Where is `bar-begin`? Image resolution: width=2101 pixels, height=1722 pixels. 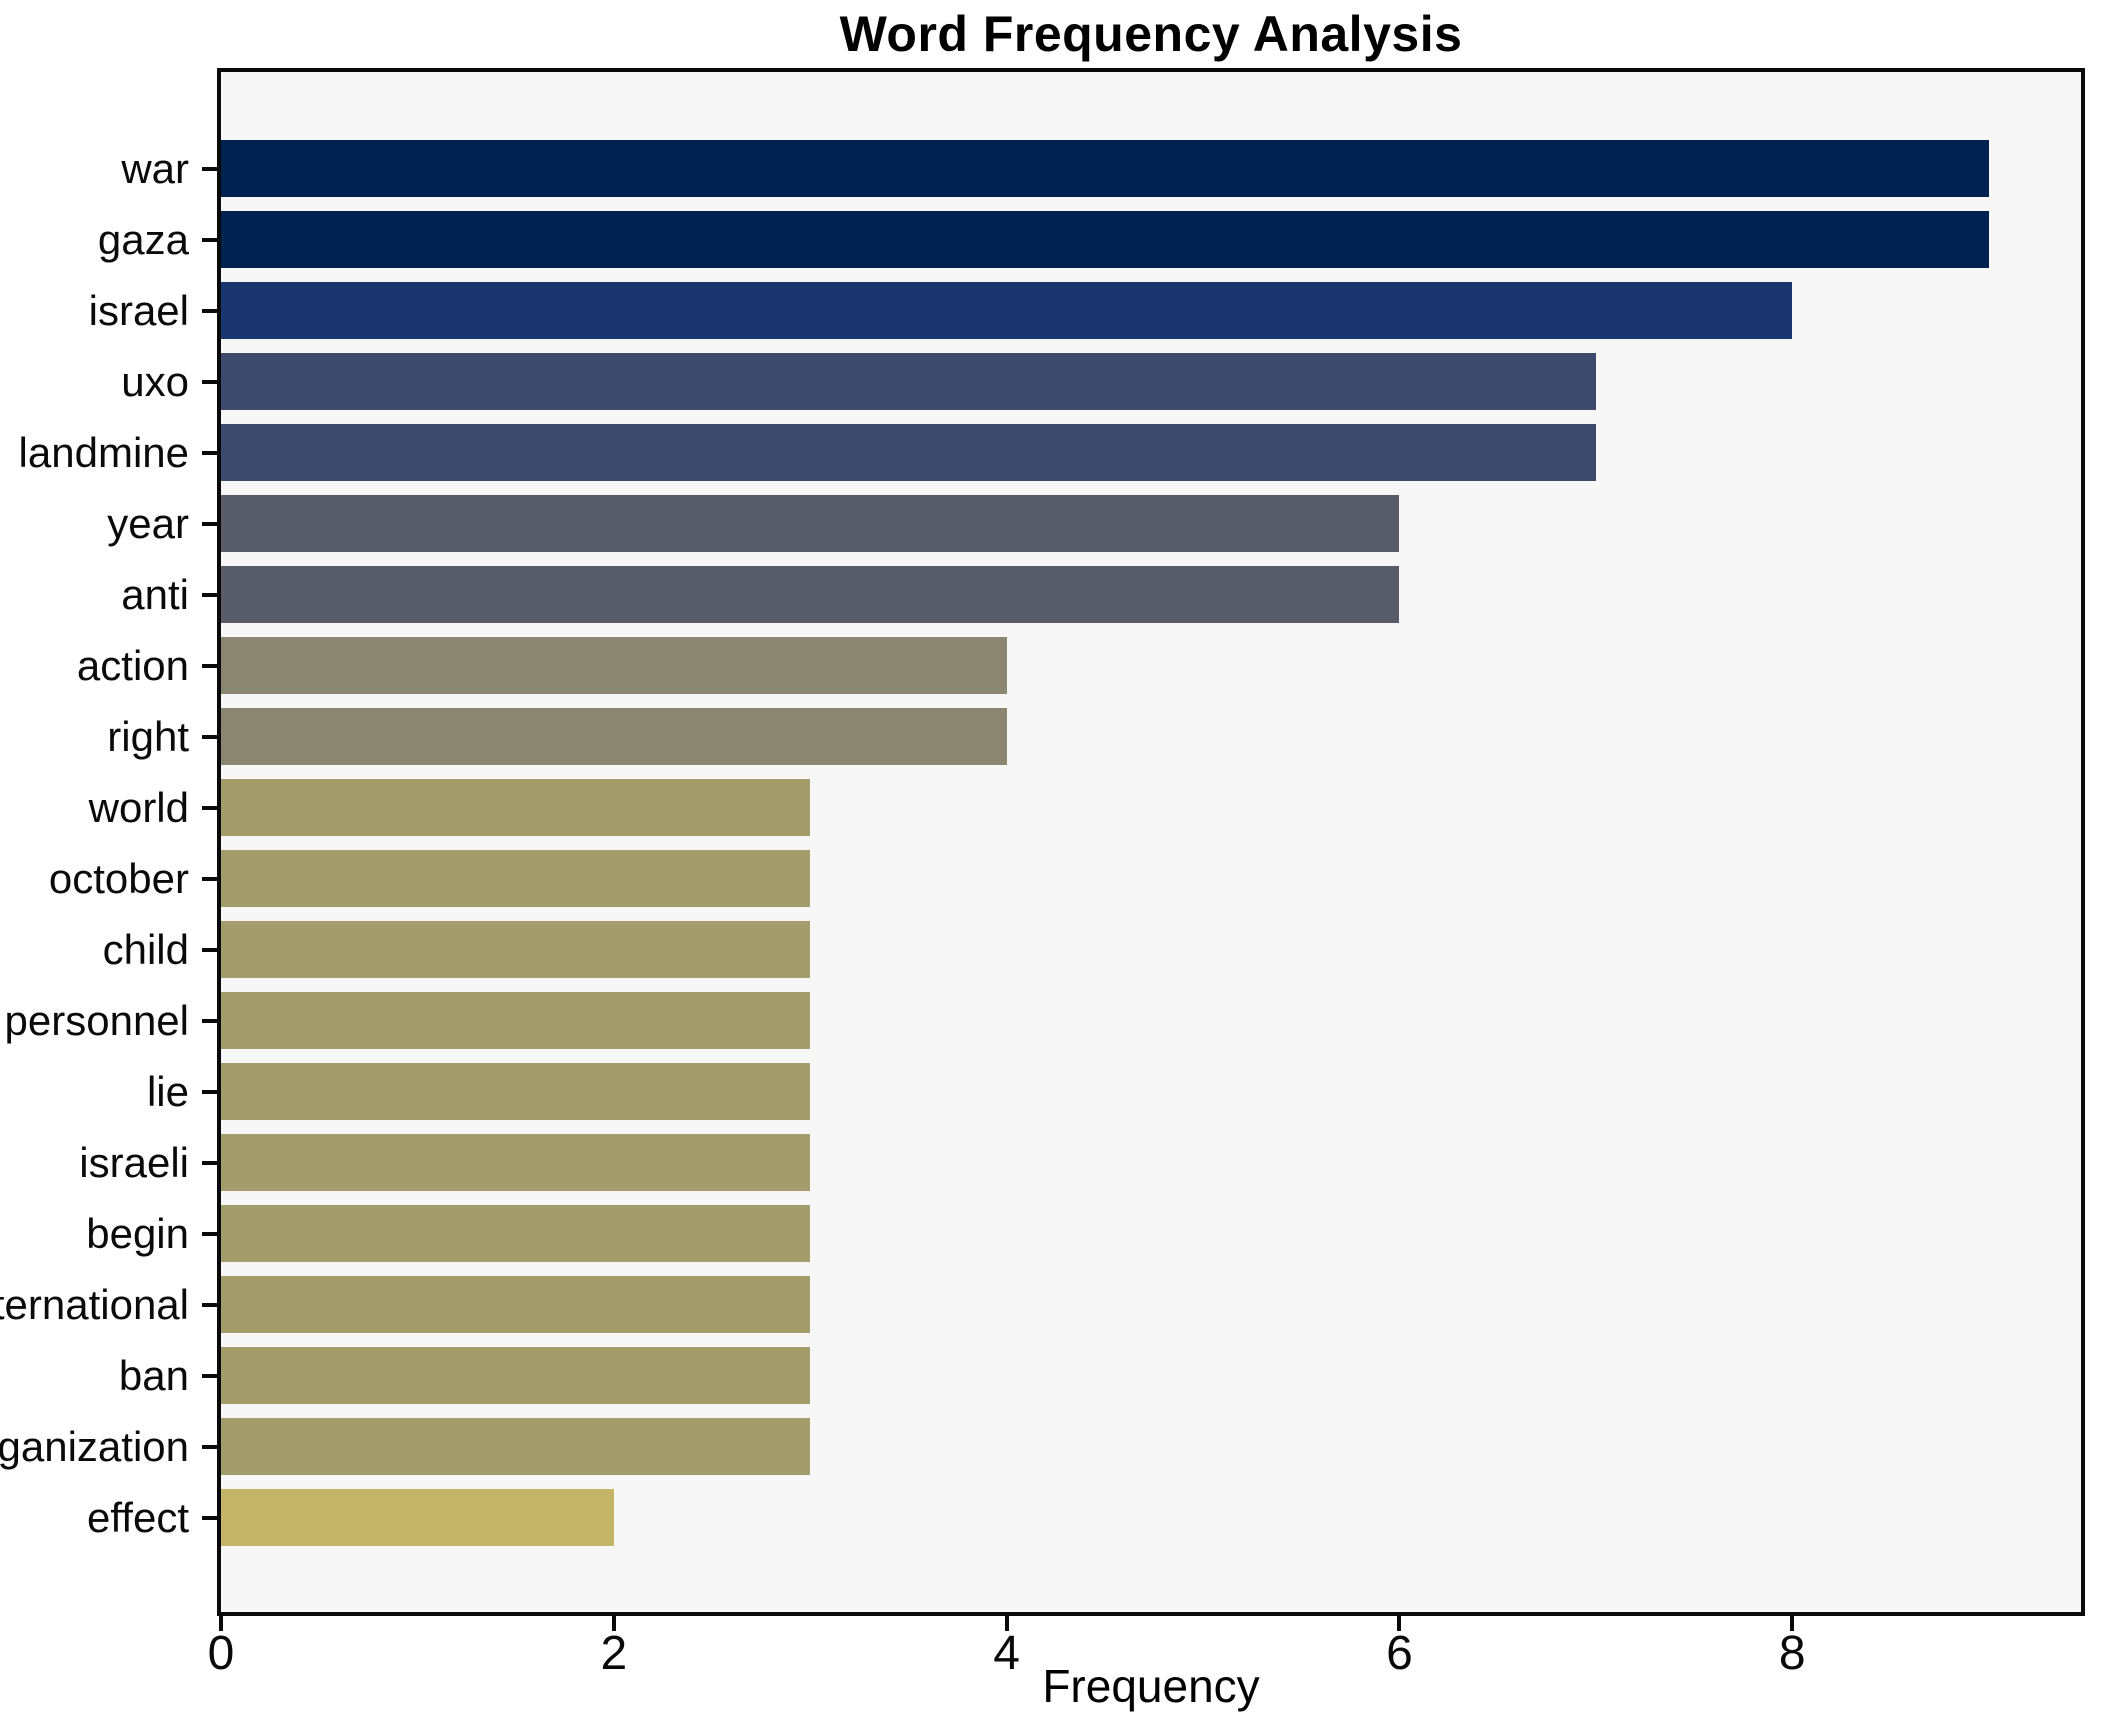 bar-begin is located at coordinates (516, 1233).